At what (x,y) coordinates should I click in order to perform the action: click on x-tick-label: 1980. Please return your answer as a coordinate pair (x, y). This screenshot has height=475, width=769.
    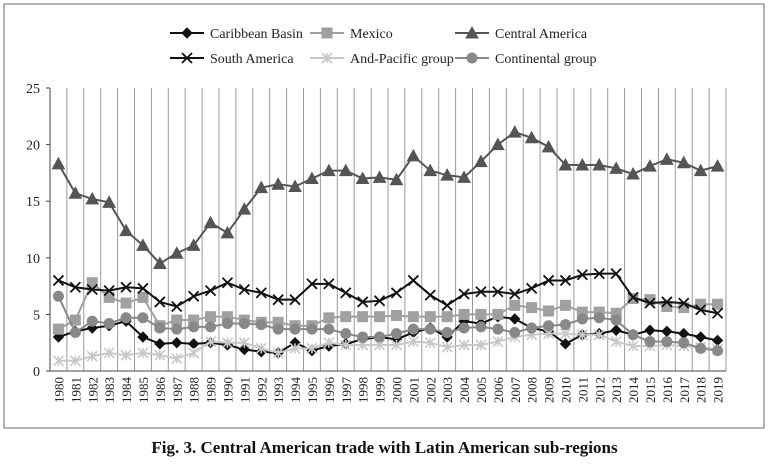
    Looking at the image, I should click on (58, 390).